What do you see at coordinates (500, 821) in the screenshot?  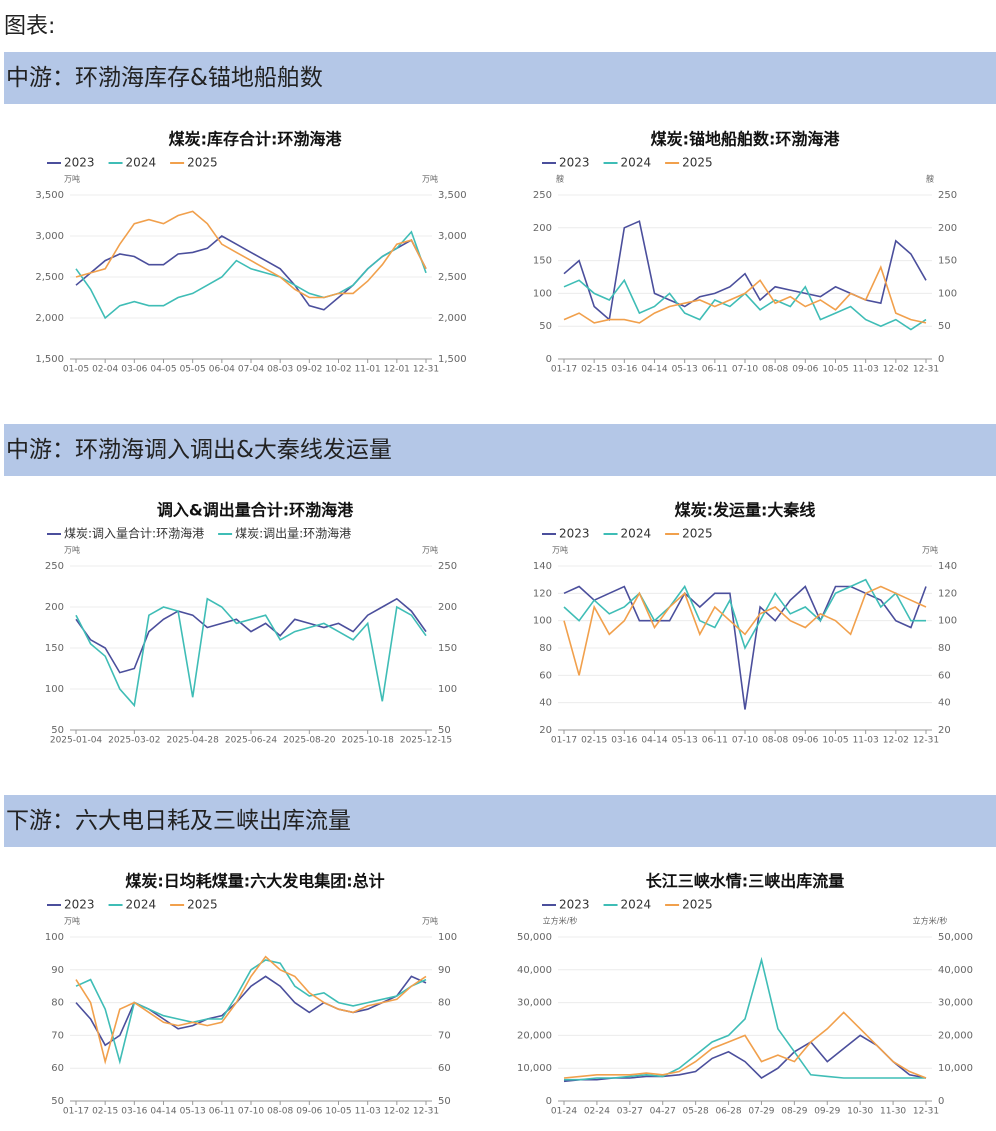 I see `section-title: 下游：六大电日耗及三峡出库流量` at bounding box center [500, 821].